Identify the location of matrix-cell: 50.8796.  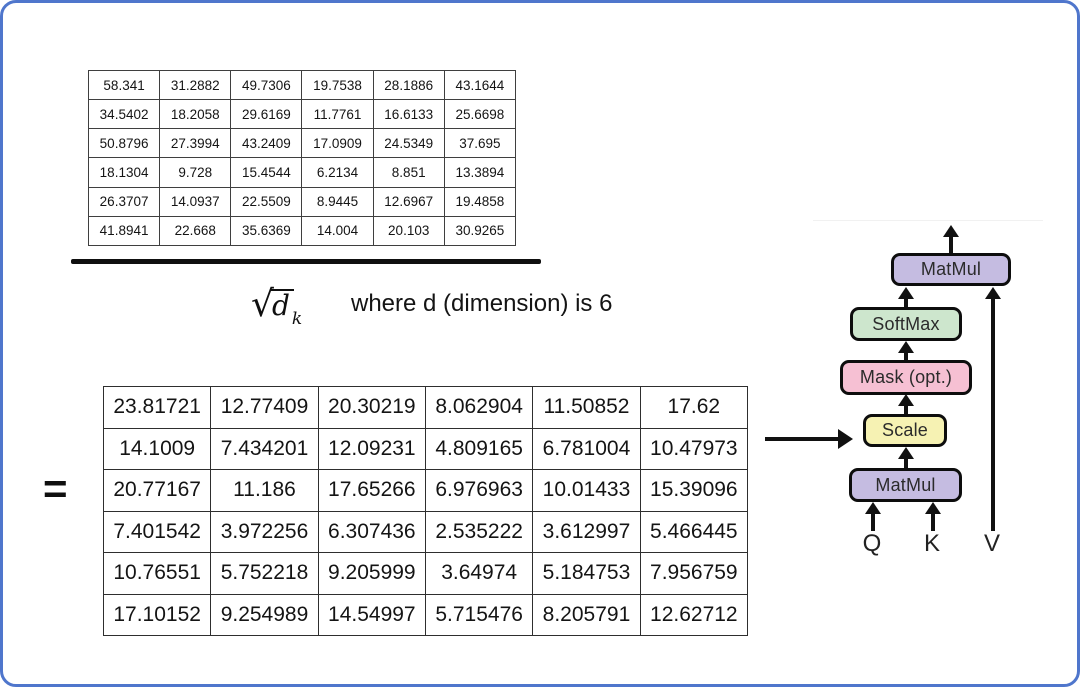
(124, 143).